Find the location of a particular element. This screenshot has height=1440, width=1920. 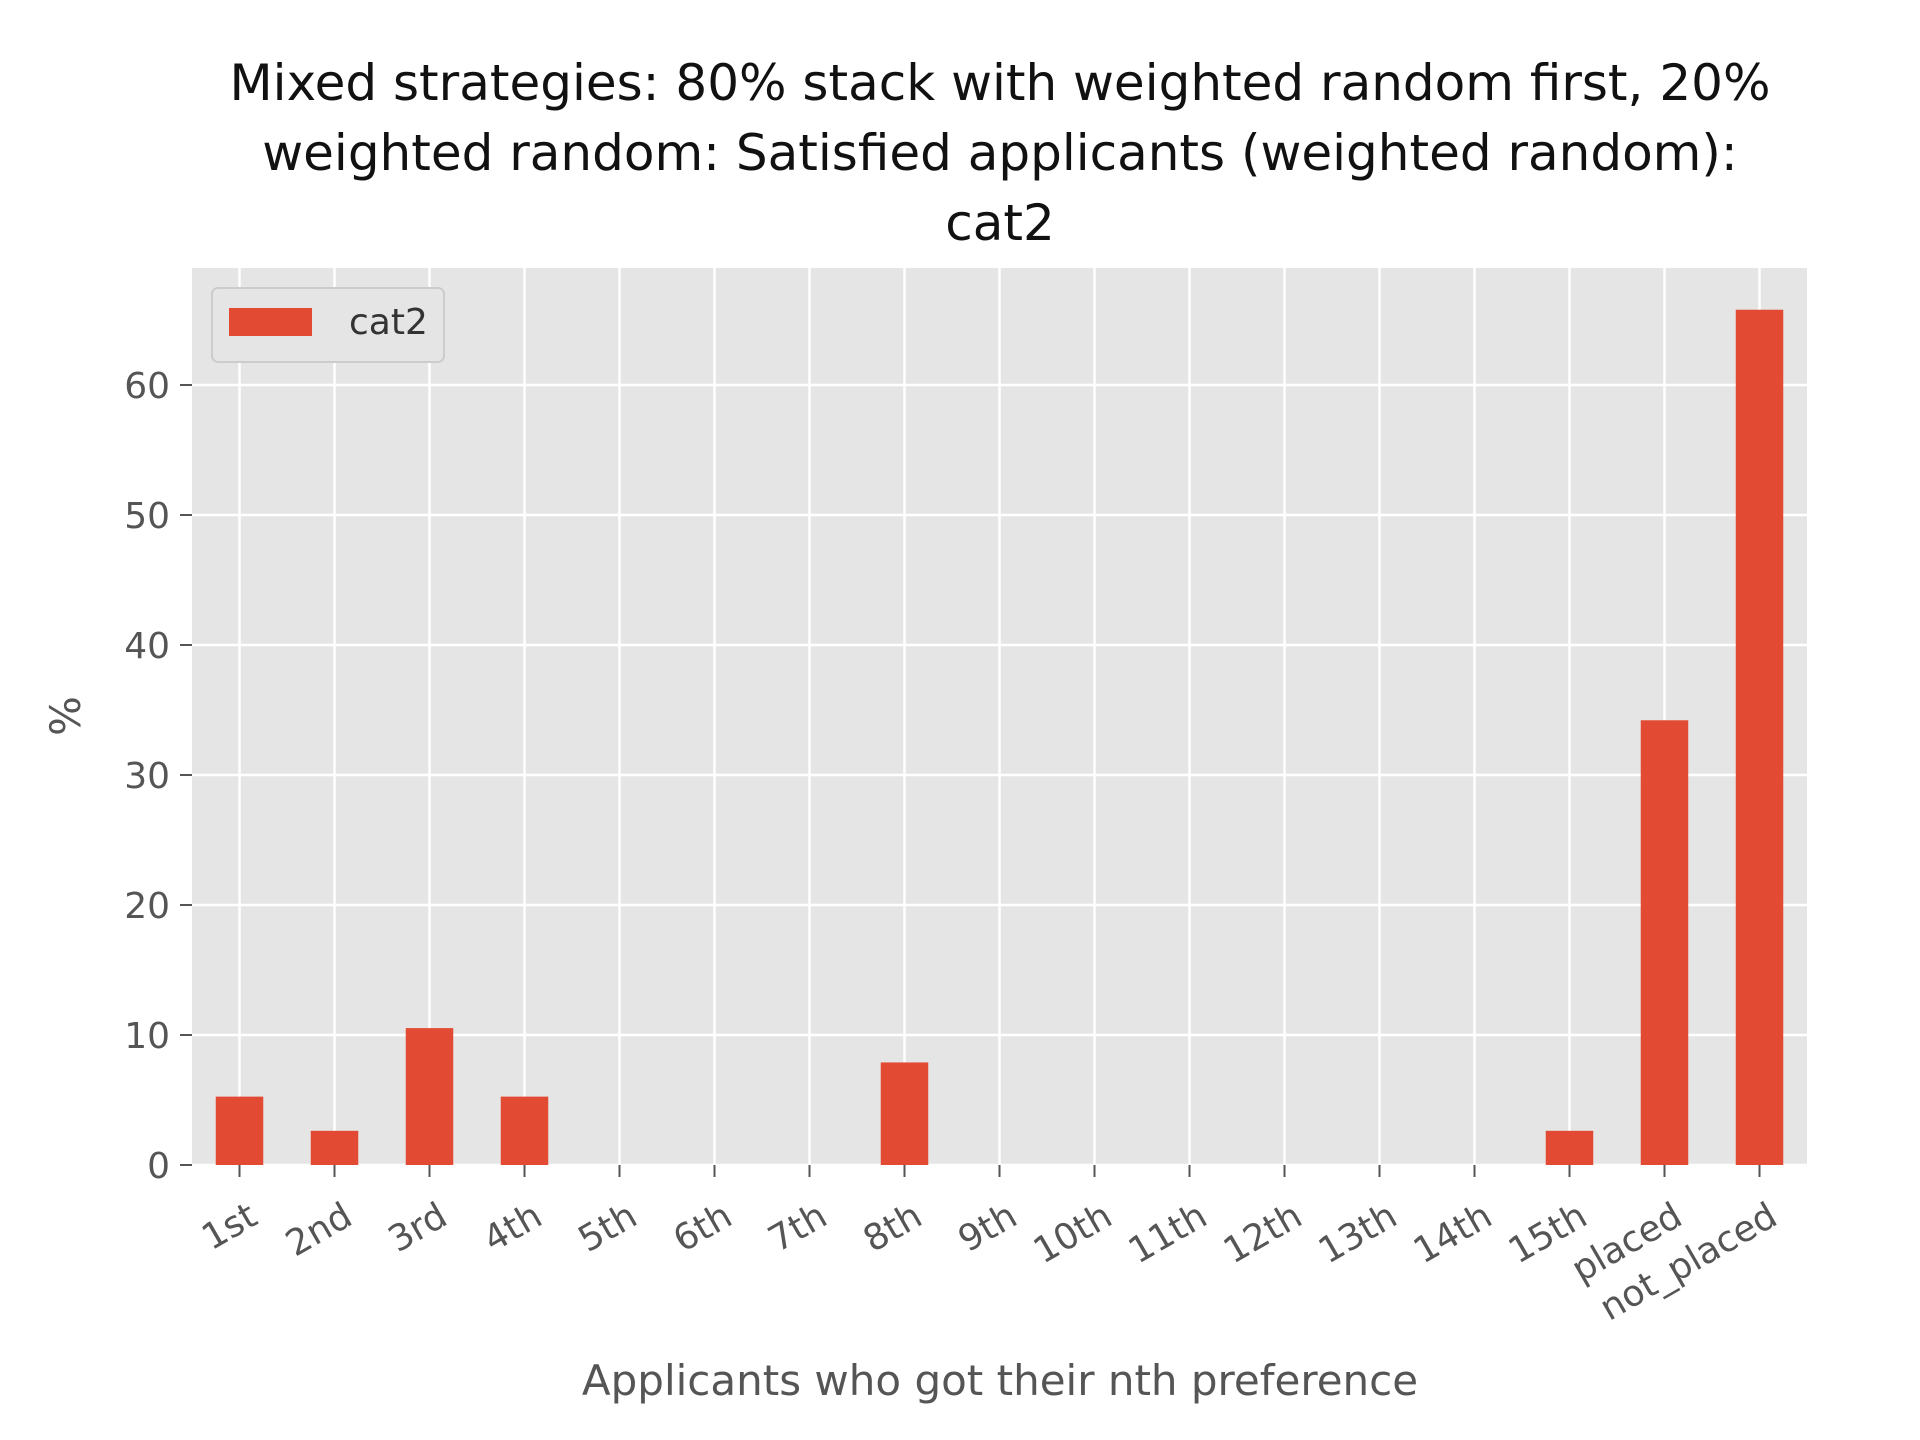

x-tick-label: 10th is located at coordinates (1073, 1233).